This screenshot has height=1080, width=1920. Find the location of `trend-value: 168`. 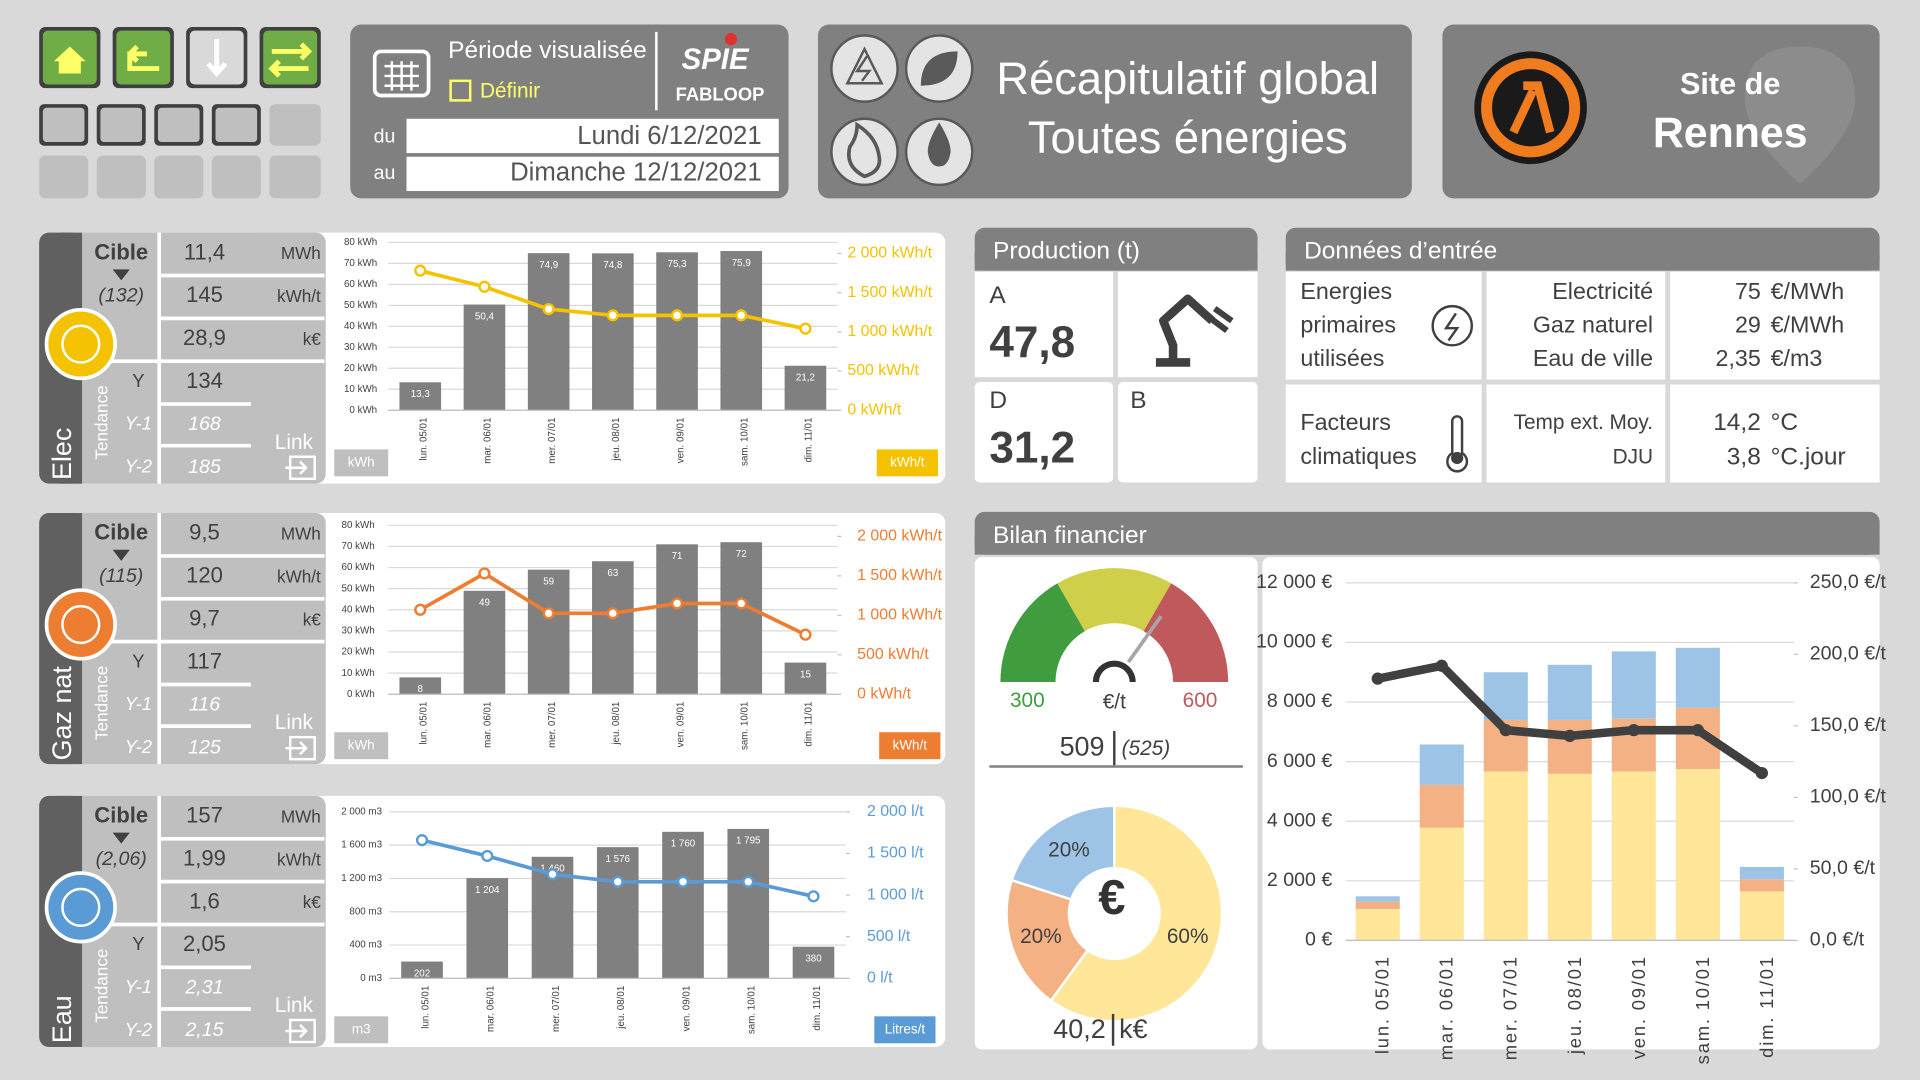

trend-value: 168 is located at coordinates (204, 424).